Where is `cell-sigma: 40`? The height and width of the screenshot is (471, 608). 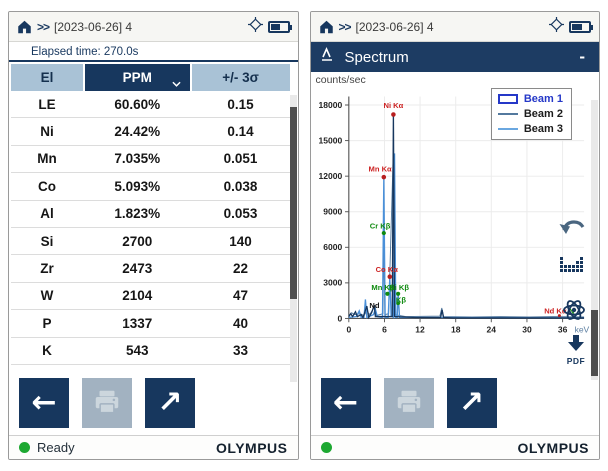 cell-sigma: 40 is located at coordinates (240, 323).